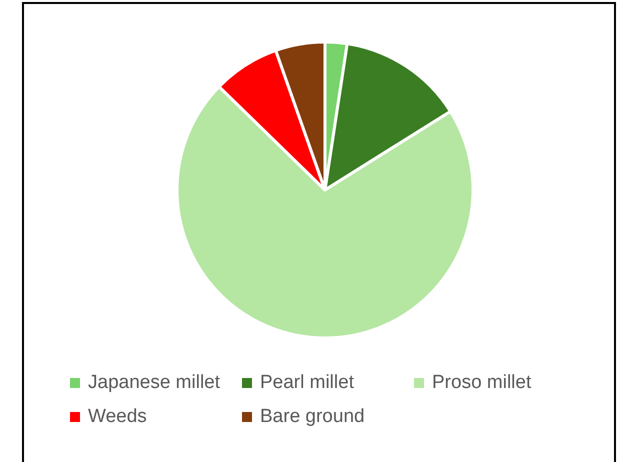 This screenshot has width=626, height=462. Describe the element at coordinates (482, 383) in the screenshot. I see `legend-label: Proso millet` at that location.